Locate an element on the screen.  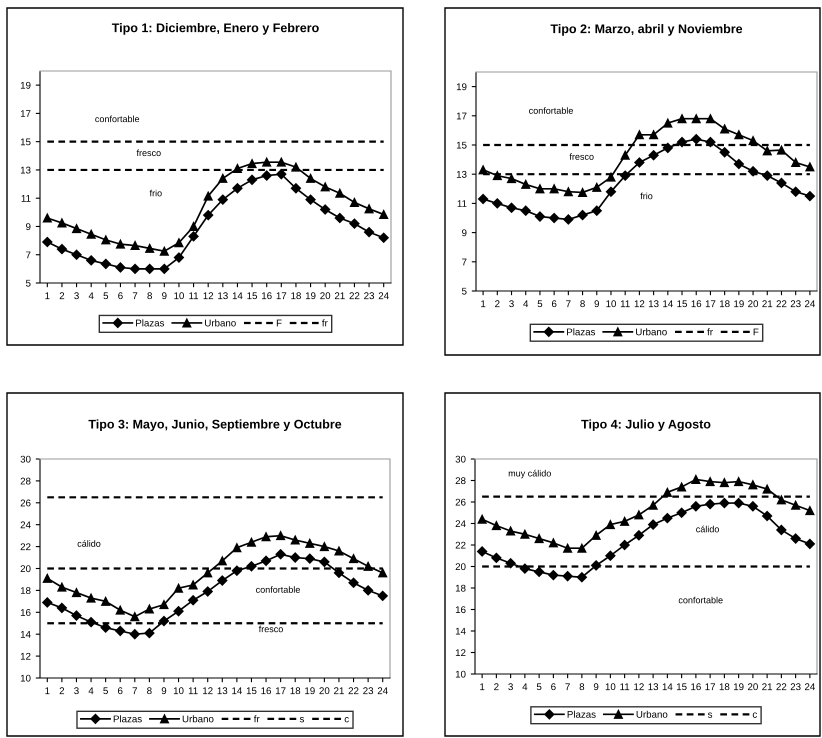
y-tick-label: 9 is located at coordinates (28, 226).